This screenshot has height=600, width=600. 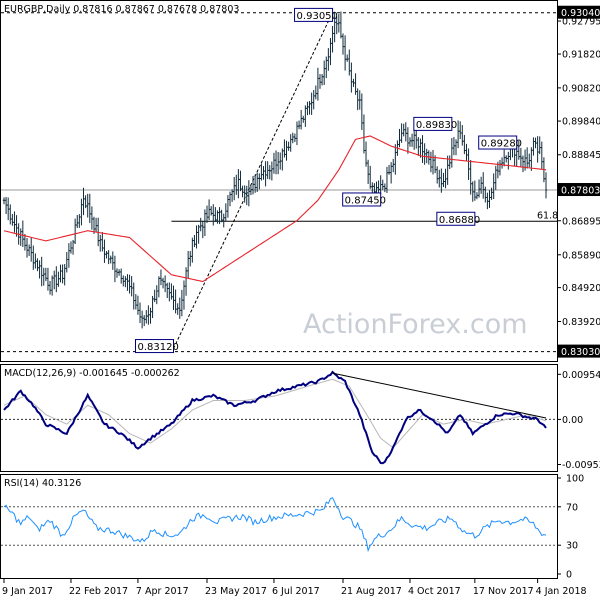 I want to click on rsi-ytick-label: 100, so click(x=575, y=479).